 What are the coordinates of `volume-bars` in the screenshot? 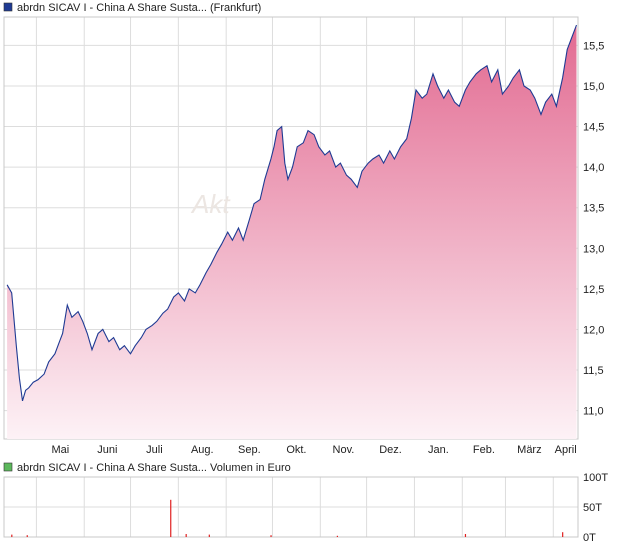 It's located at (287, 518).